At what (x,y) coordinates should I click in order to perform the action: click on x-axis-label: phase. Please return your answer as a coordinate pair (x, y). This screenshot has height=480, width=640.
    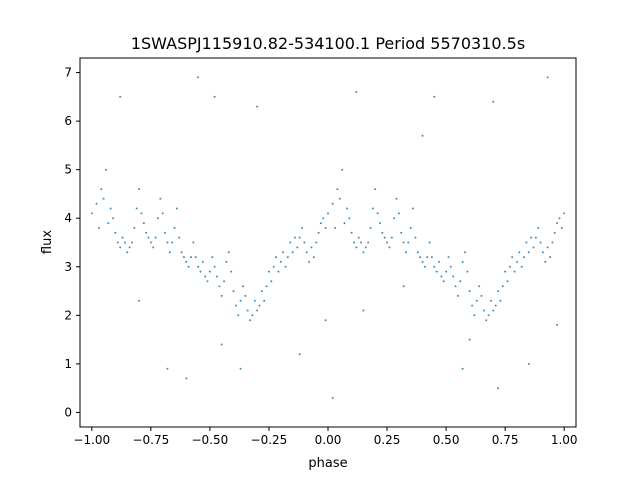
    Looking at the image, I should click on (327, 463).